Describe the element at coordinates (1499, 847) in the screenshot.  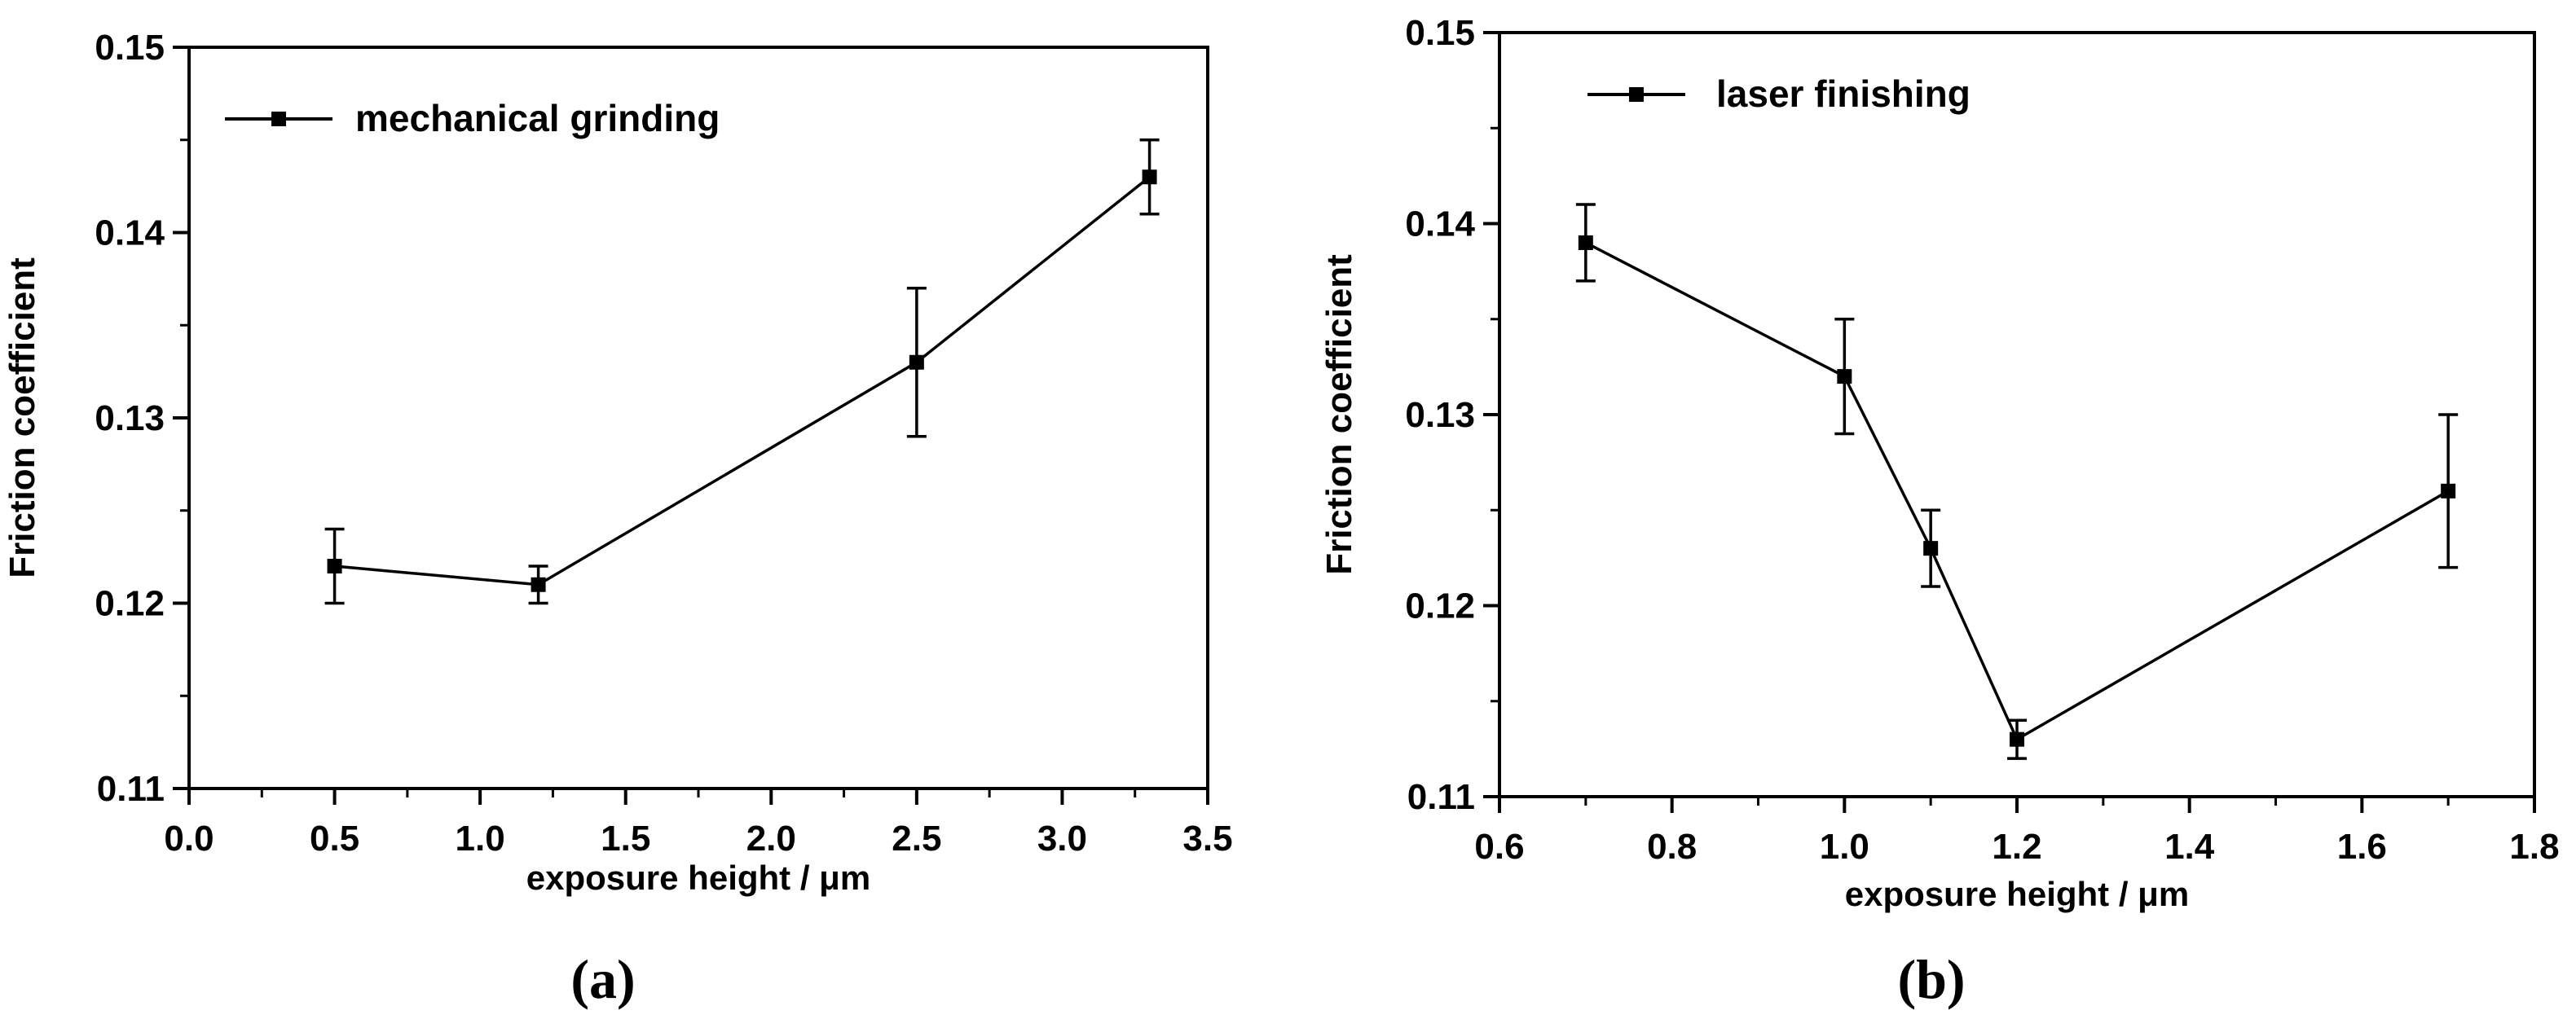
I see `x-tick-label: 0.6` at that location.